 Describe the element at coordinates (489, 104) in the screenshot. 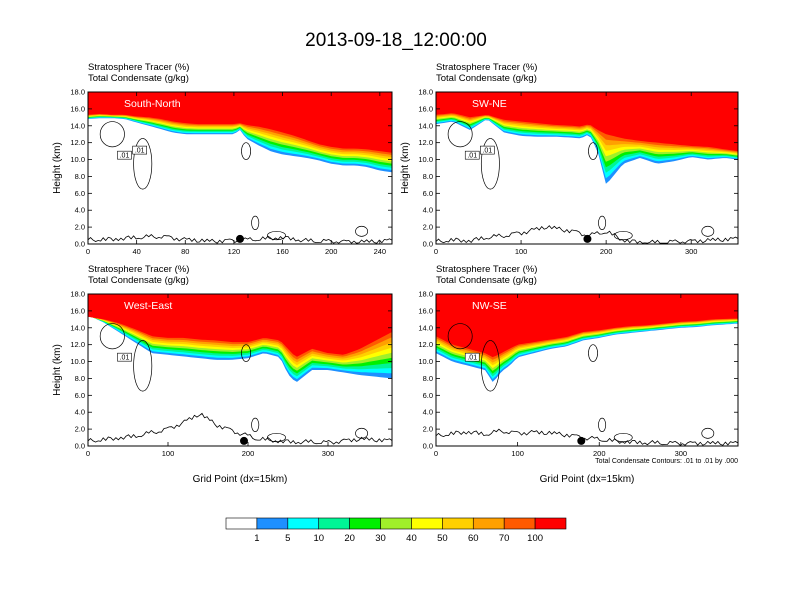

I see `panel-label: SW-NE` at that location.